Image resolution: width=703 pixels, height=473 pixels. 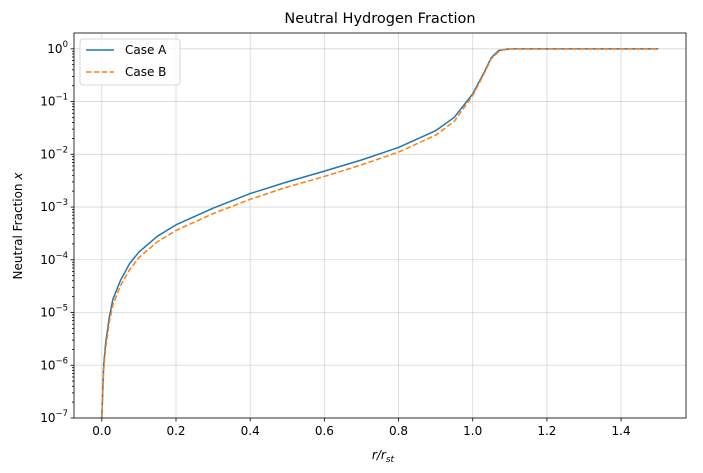 What do you see at coordinates (398, 431) in the screenshot?
I see `x-tick-label: 0.8` at bounding box center [398, 431].